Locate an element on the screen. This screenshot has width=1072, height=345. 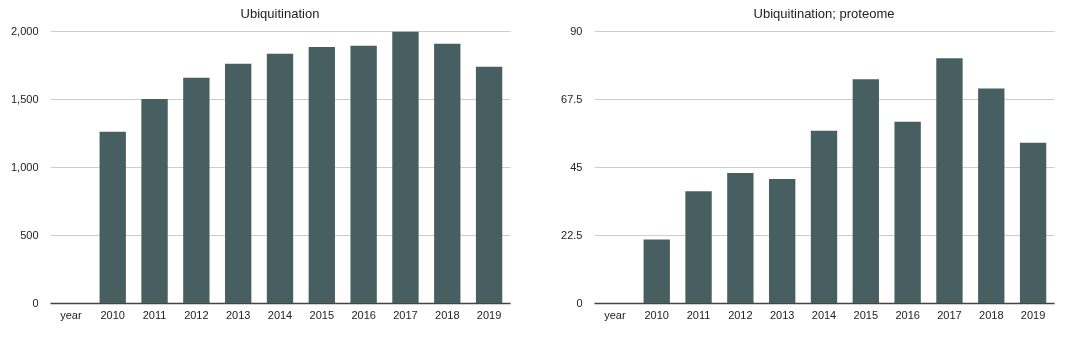
y-tick-label: 22.5 is located at coordinates (572, 234).